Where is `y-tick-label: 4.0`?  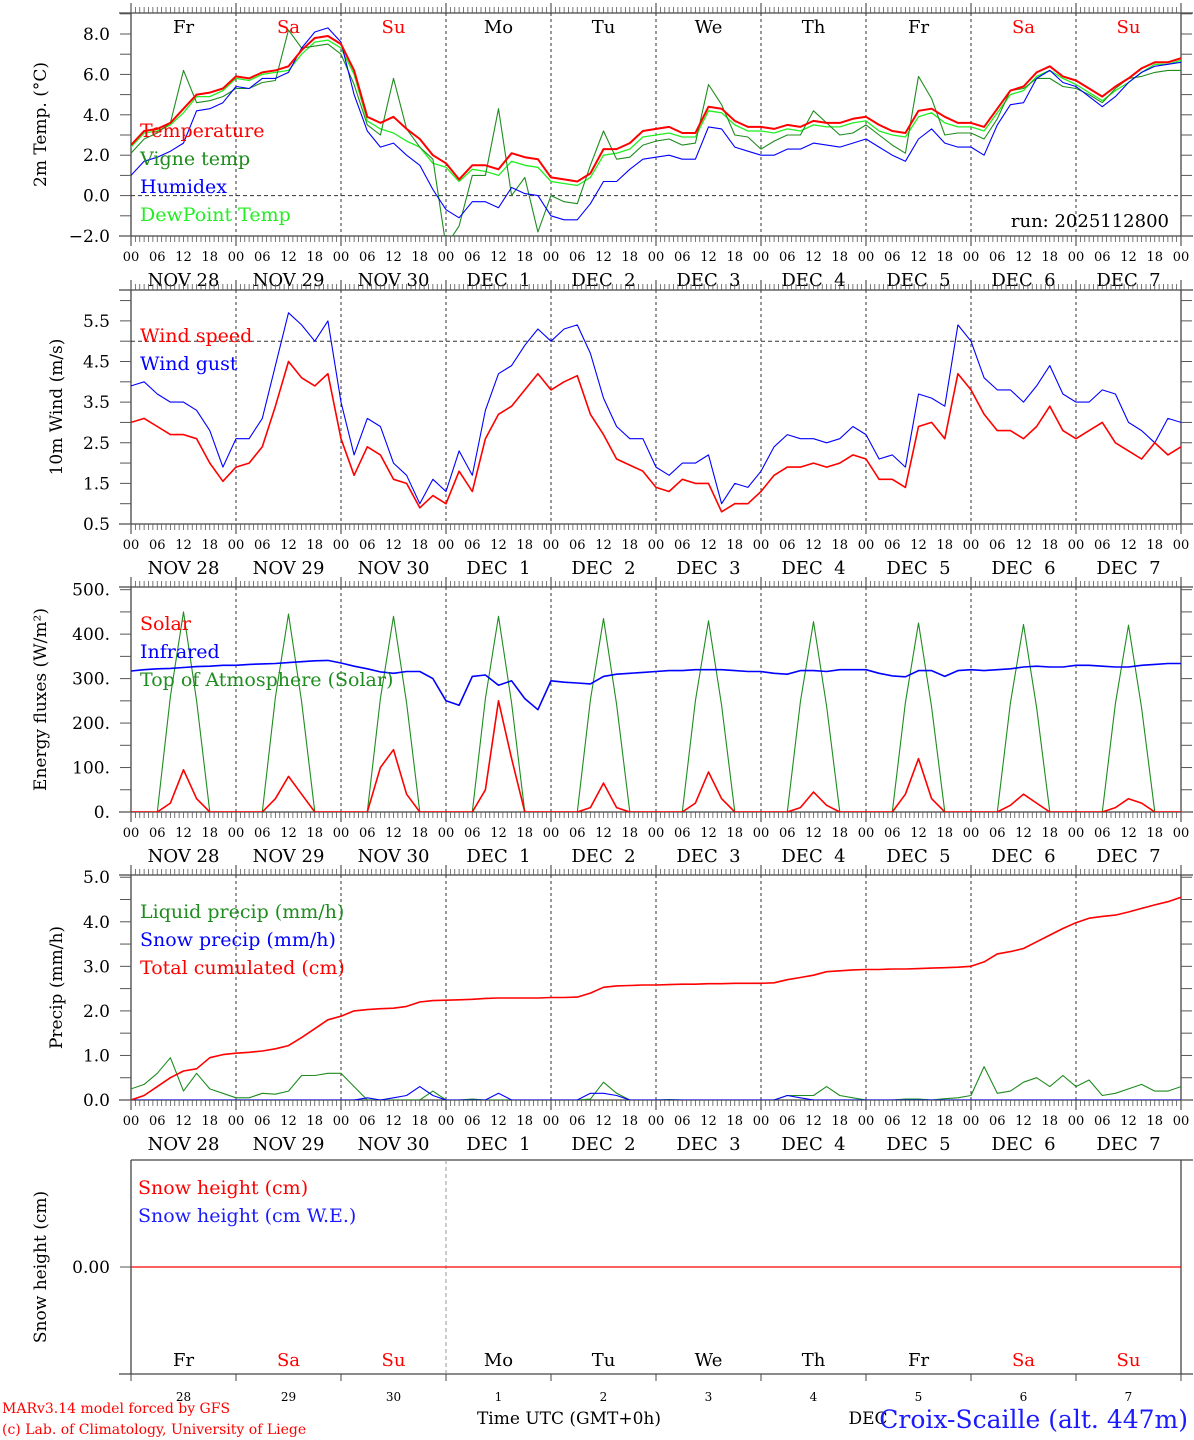 y-tick-label: 4.0 is located at coordinates (96, 116).